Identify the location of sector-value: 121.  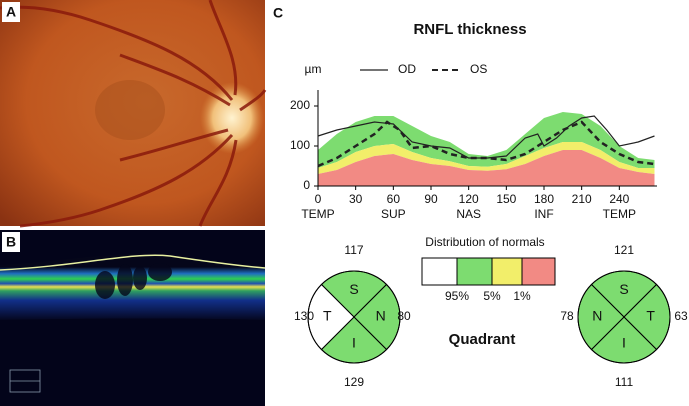
(624, 250).